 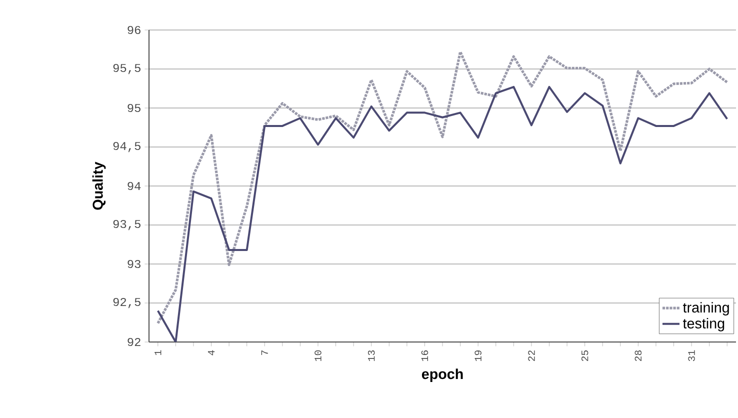 What do you see at coordinates (126, 303) in the screenshot?
I see `y-tick-label: 92,5` at bounding box center [126, 303].